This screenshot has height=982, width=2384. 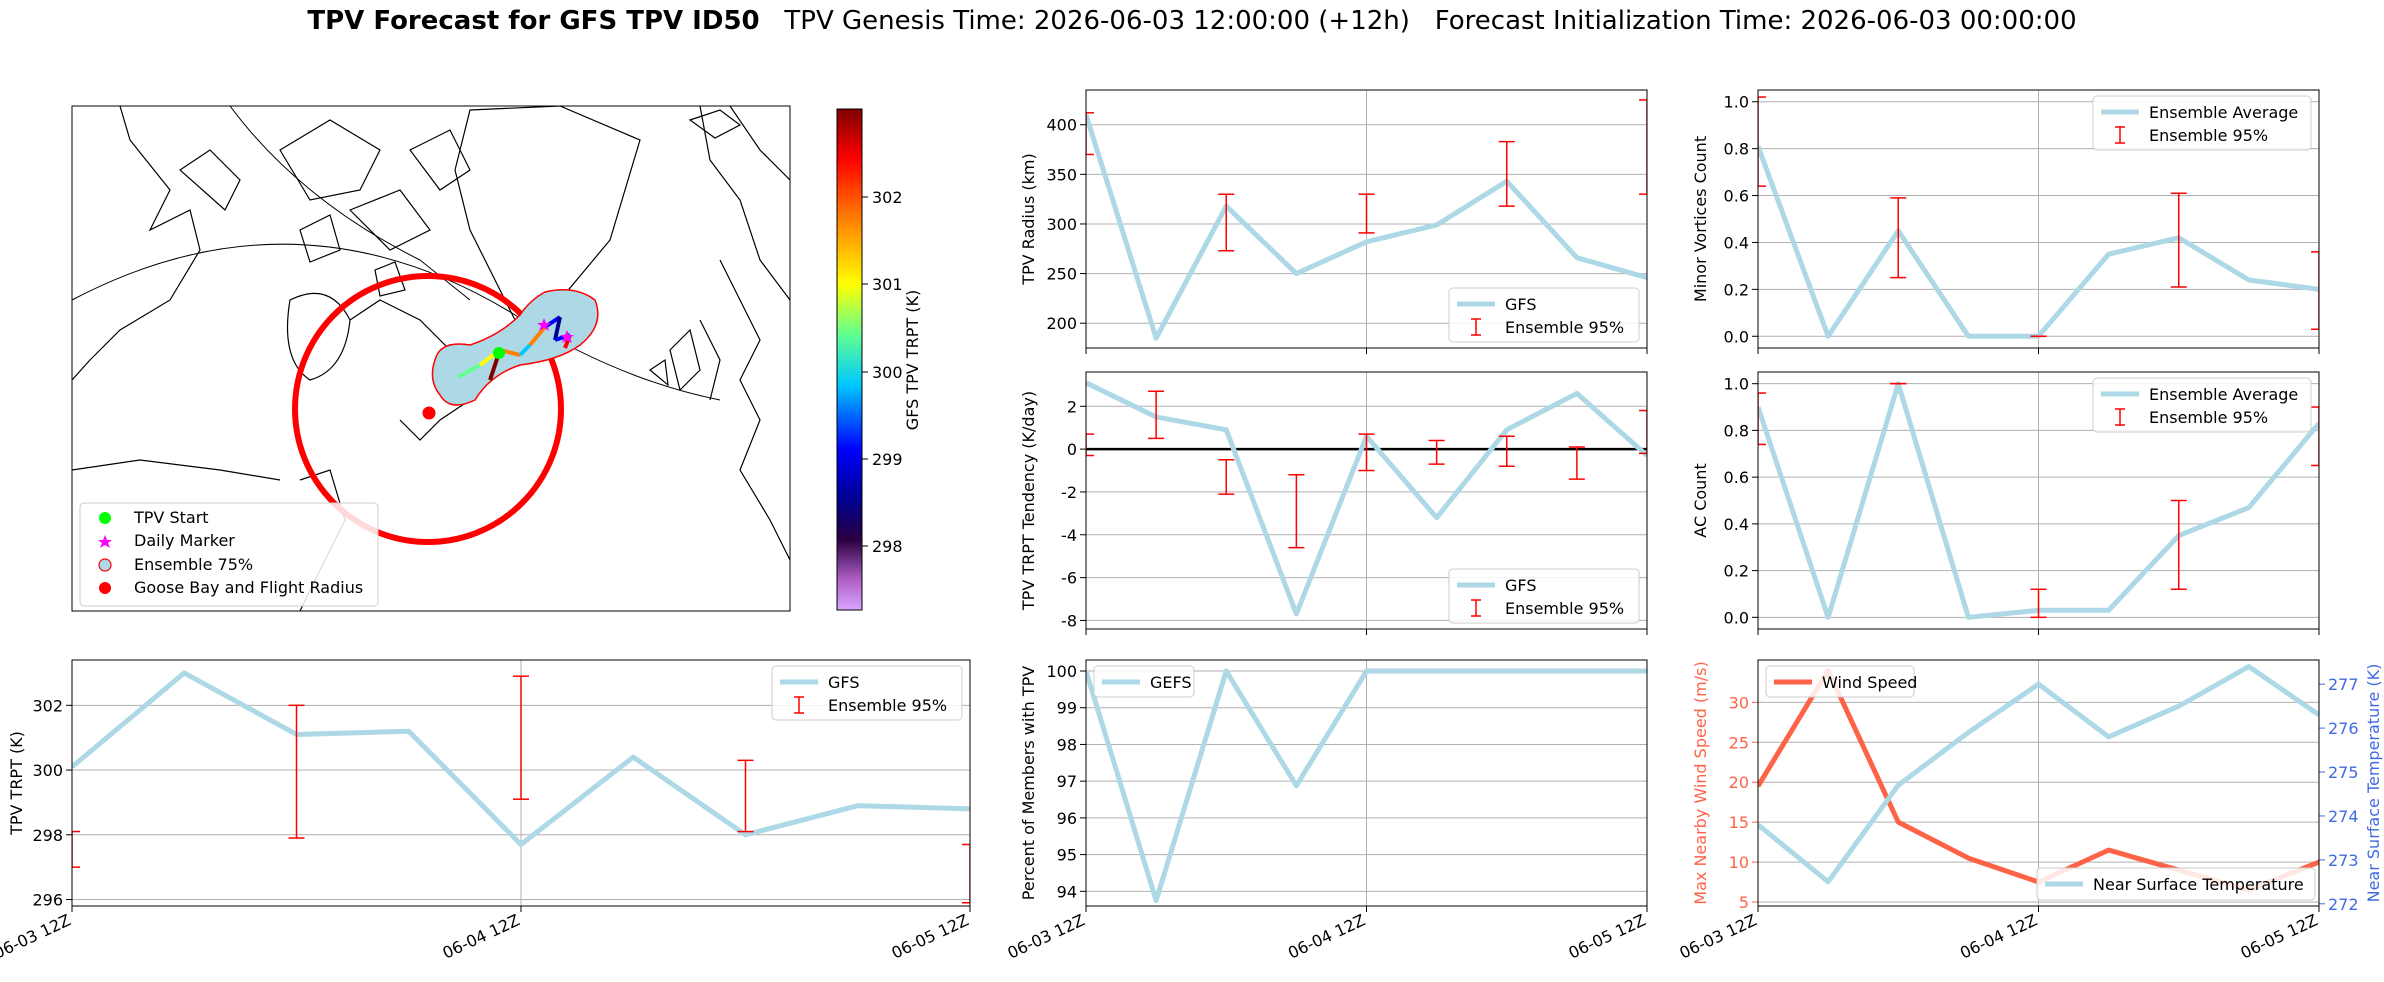 I want to click on colorbar-tick-label: 301, so click(x=887, y=284).